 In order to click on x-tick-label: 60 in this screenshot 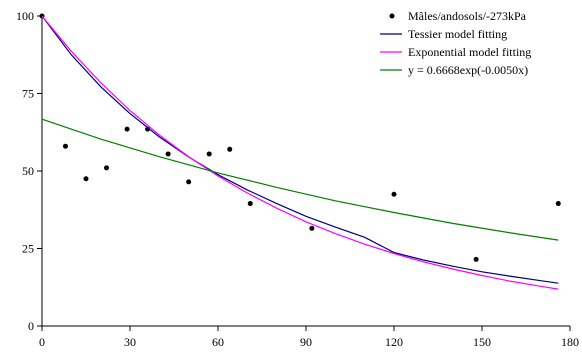, I will do `click(218, 342)`.